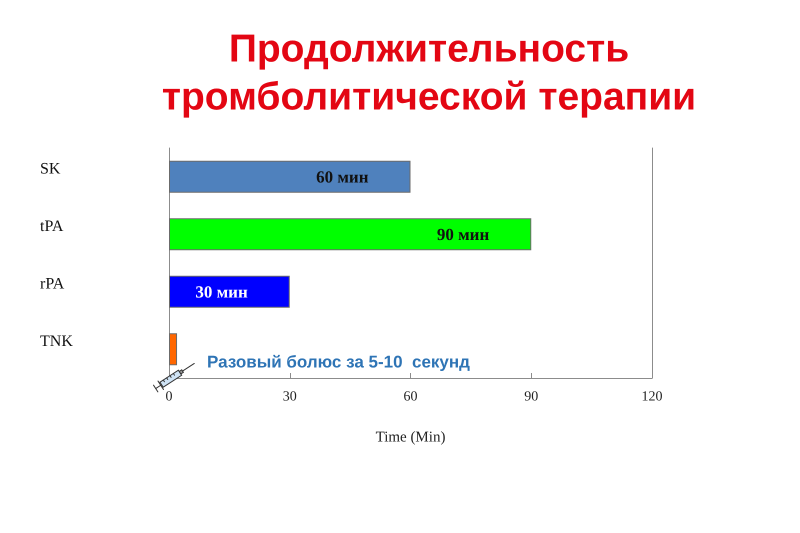 The image size is (800, 533). Describe the element at coordinates (338, 362) in the screenshot. I see `annotation: Разовый болюс за 5-10 секунд` at that location.